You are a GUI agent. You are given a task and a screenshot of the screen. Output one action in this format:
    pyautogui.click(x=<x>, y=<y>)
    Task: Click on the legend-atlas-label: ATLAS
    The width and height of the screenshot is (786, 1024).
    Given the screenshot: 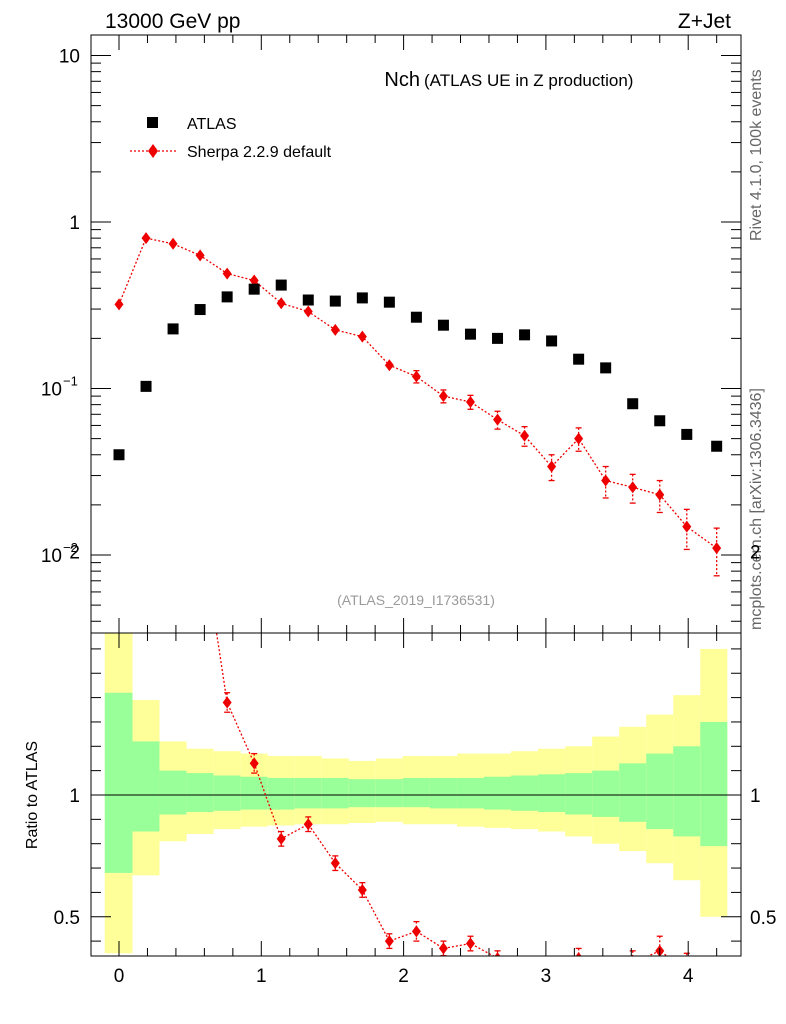 What is the action you would take?
    pyautogui.click(x=212, y=124)
    